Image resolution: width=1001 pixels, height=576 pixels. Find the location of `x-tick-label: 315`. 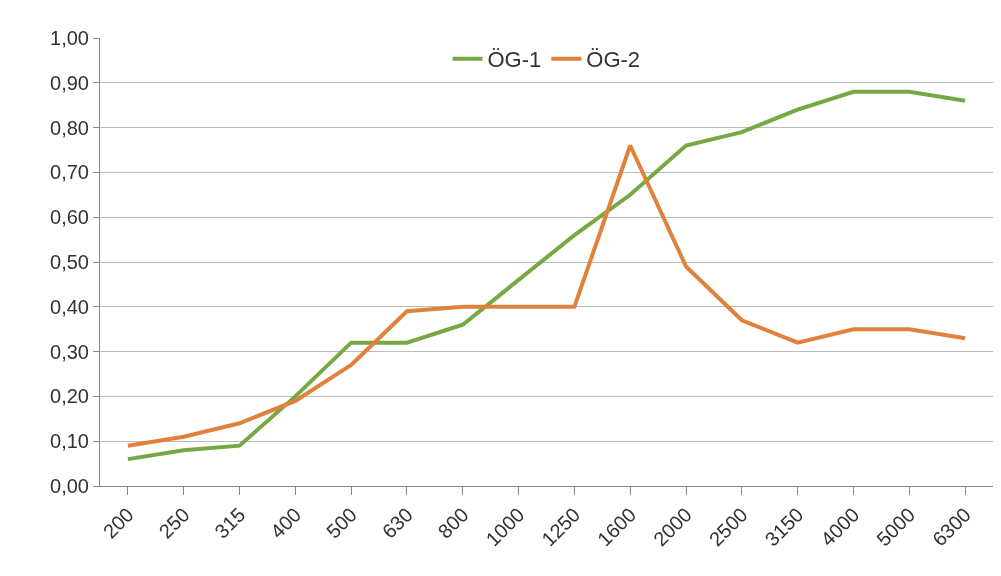

x-tick-label: 315 is located at coordinates (230, 523).